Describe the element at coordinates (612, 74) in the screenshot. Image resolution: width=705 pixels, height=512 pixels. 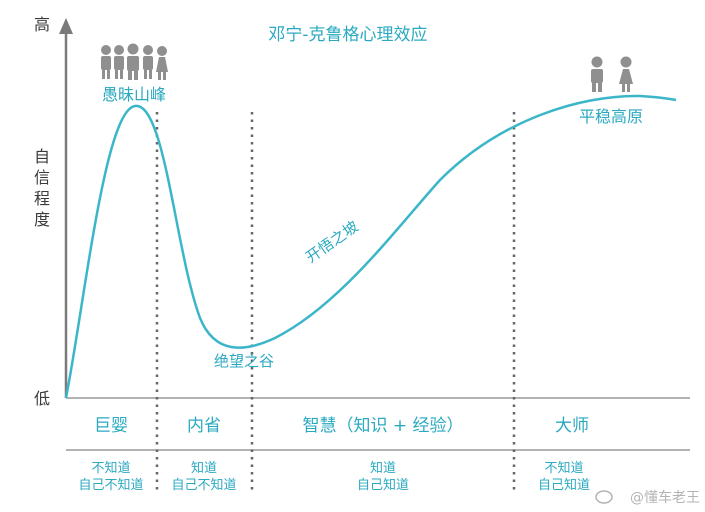
I see `pair-people-icon` at that location.